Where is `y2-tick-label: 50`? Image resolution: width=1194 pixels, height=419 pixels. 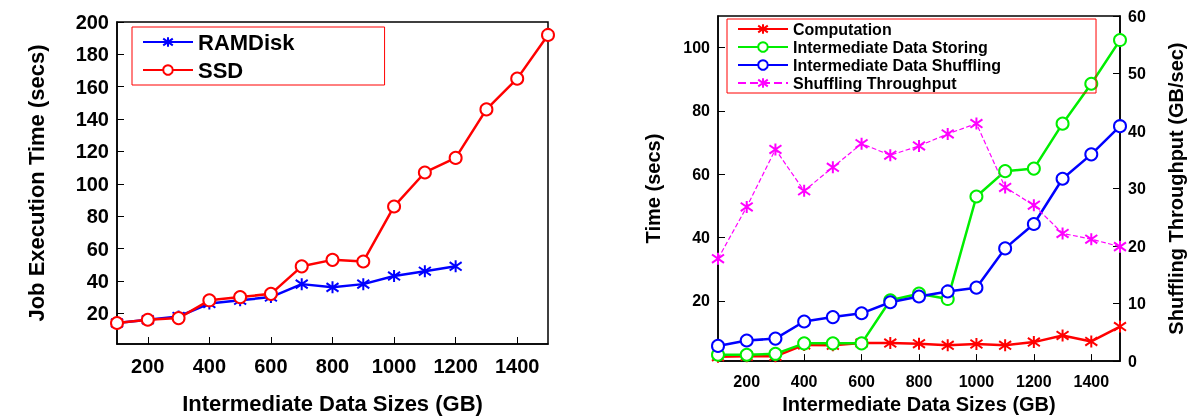 y2-tick-label: 50 is located at coordinates (1137, 74).